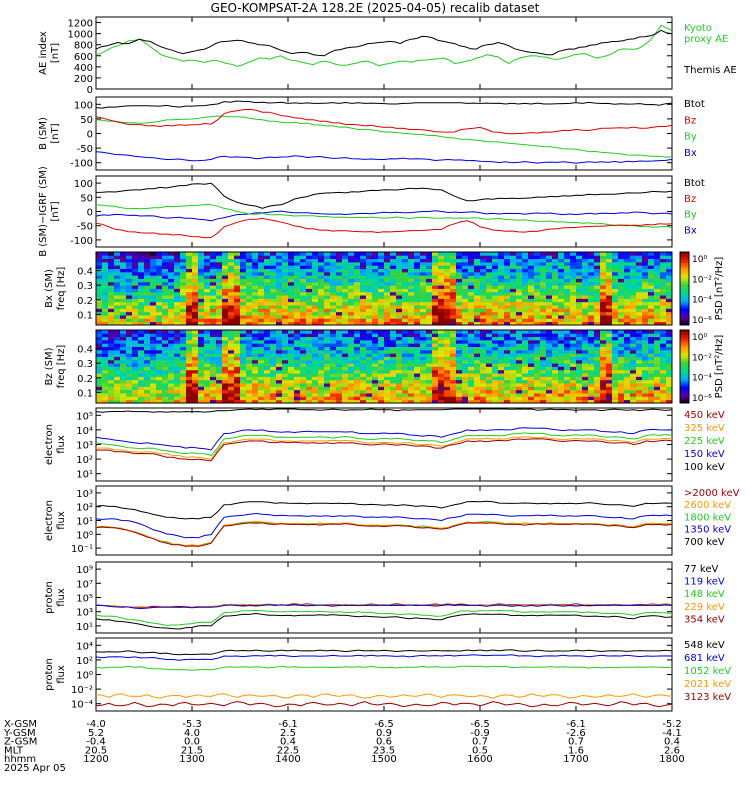  I want to click on ytick-label: 10⁻¹, so click(82, 549).